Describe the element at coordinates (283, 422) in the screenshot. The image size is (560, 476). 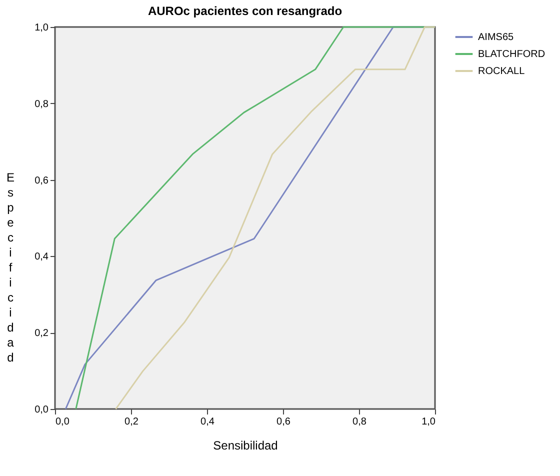
I see `x-tick-label: 0,6` at that location.